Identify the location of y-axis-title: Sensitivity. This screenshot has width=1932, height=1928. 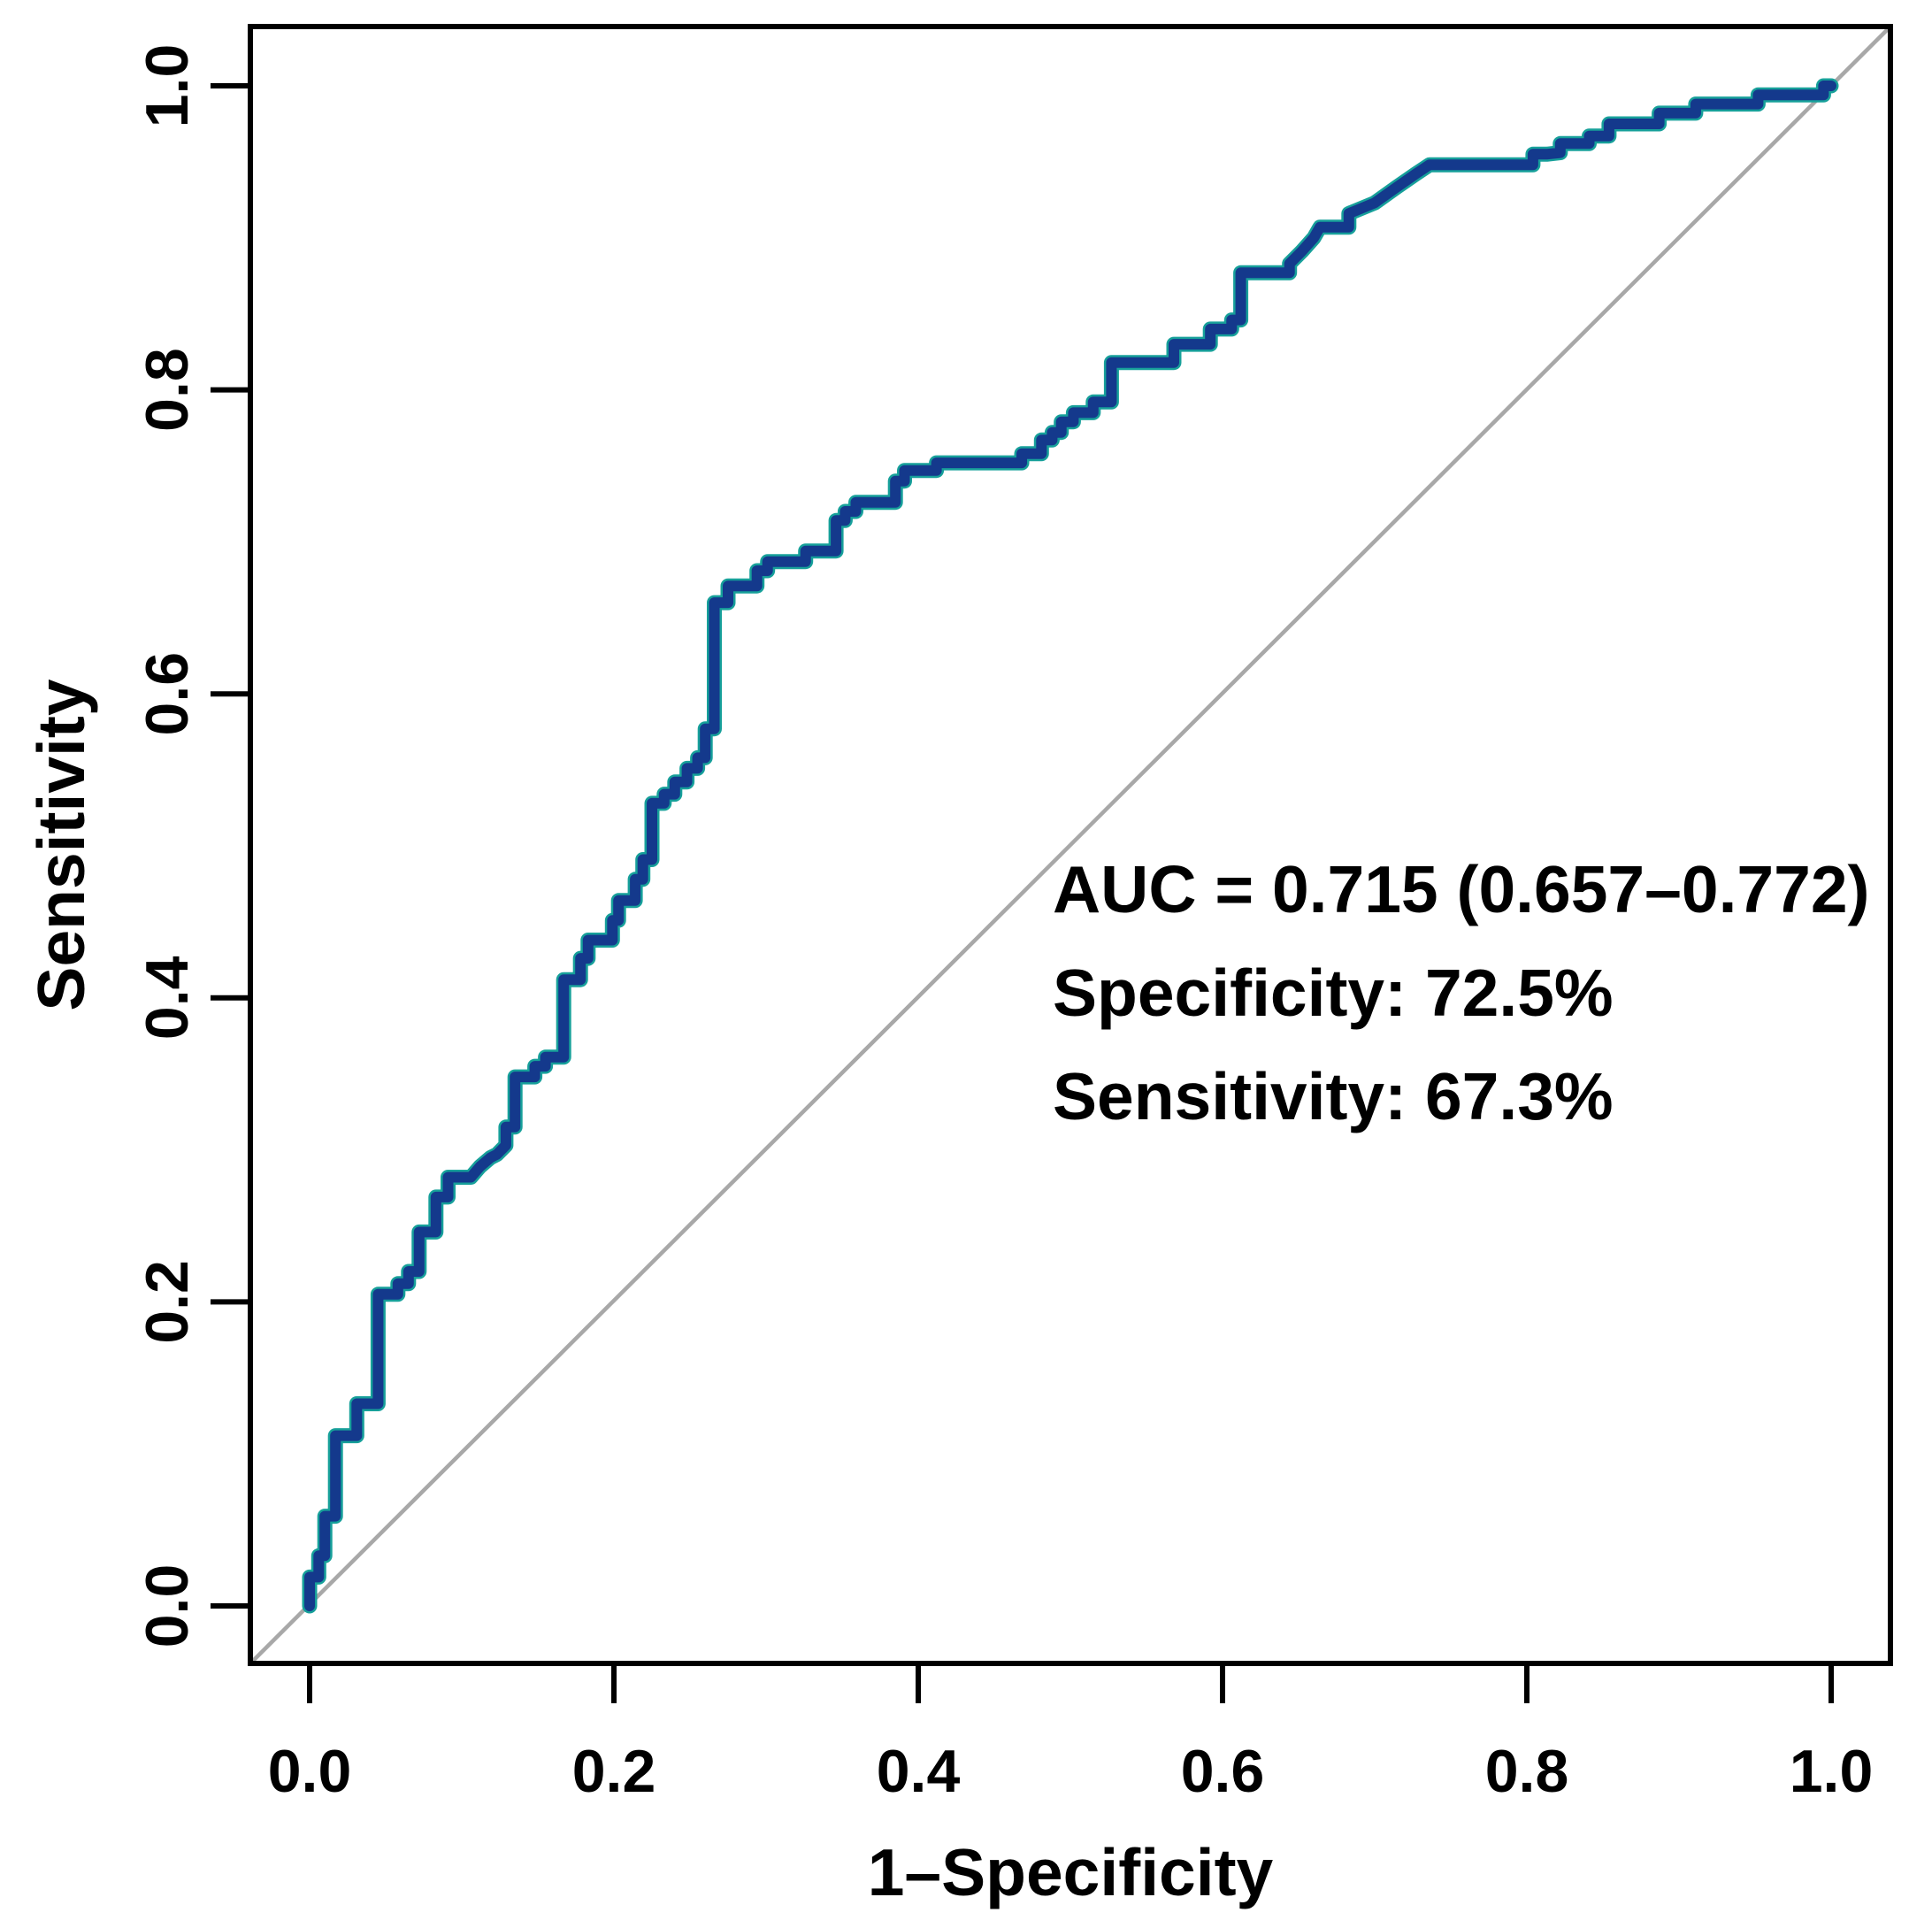
(61, 844).